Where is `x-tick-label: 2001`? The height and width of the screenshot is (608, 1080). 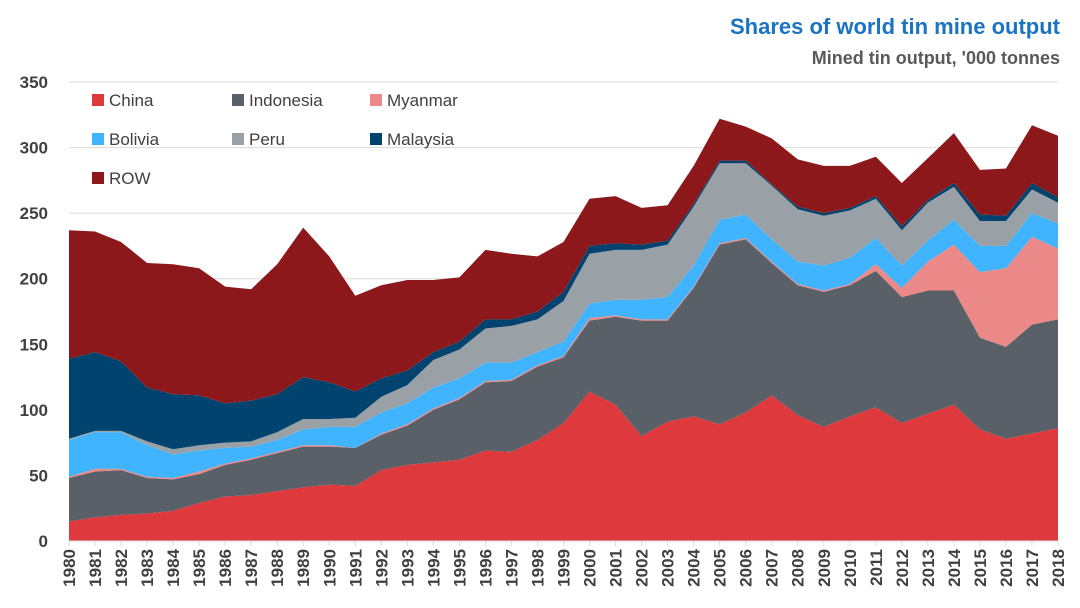 x-tick-label: 2001 is located at coordinates (616, 568).